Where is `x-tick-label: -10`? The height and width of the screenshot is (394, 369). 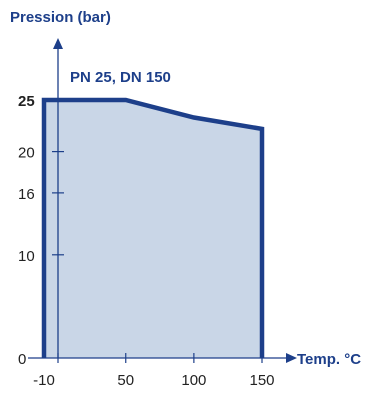
x-tick-label: -10 is located at coordinates (44, 380).